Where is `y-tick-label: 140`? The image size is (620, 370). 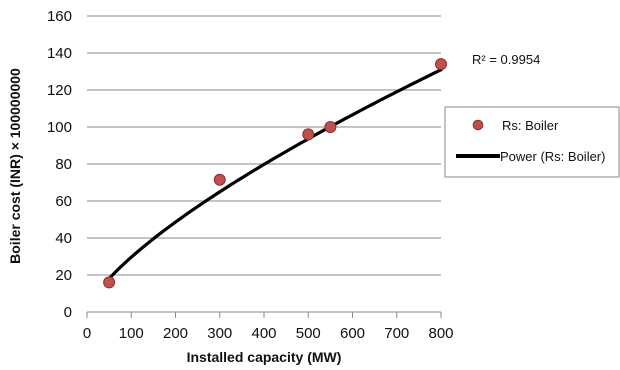 y-tick-label: 140 is located at coordinates (59, 53).